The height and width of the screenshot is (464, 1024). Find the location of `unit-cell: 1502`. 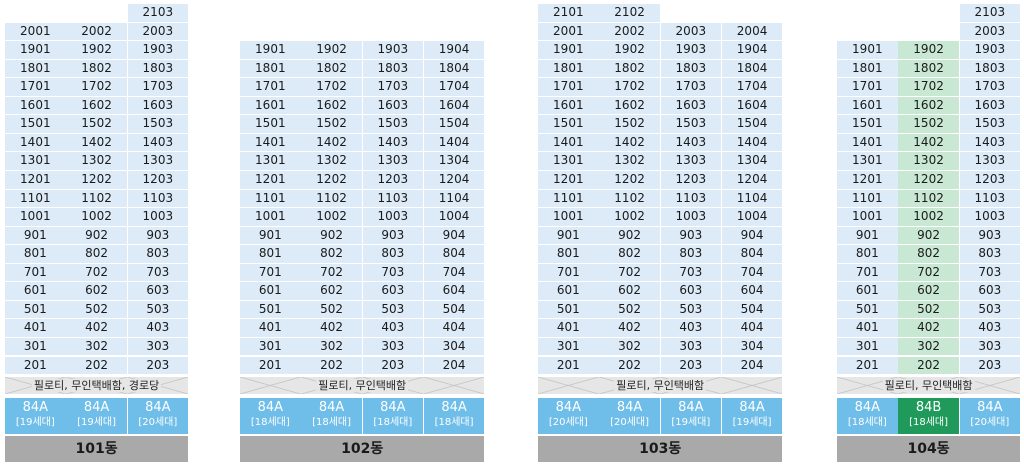

unit-cell: 1502 is located at coordinates (928, 124).